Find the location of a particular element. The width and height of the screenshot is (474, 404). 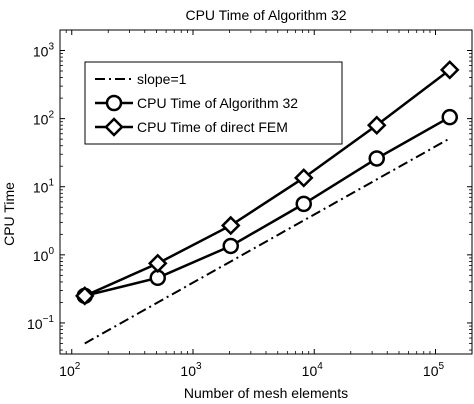

y-tick-label: 10⁻¹ is located at coordinates (40, 323).